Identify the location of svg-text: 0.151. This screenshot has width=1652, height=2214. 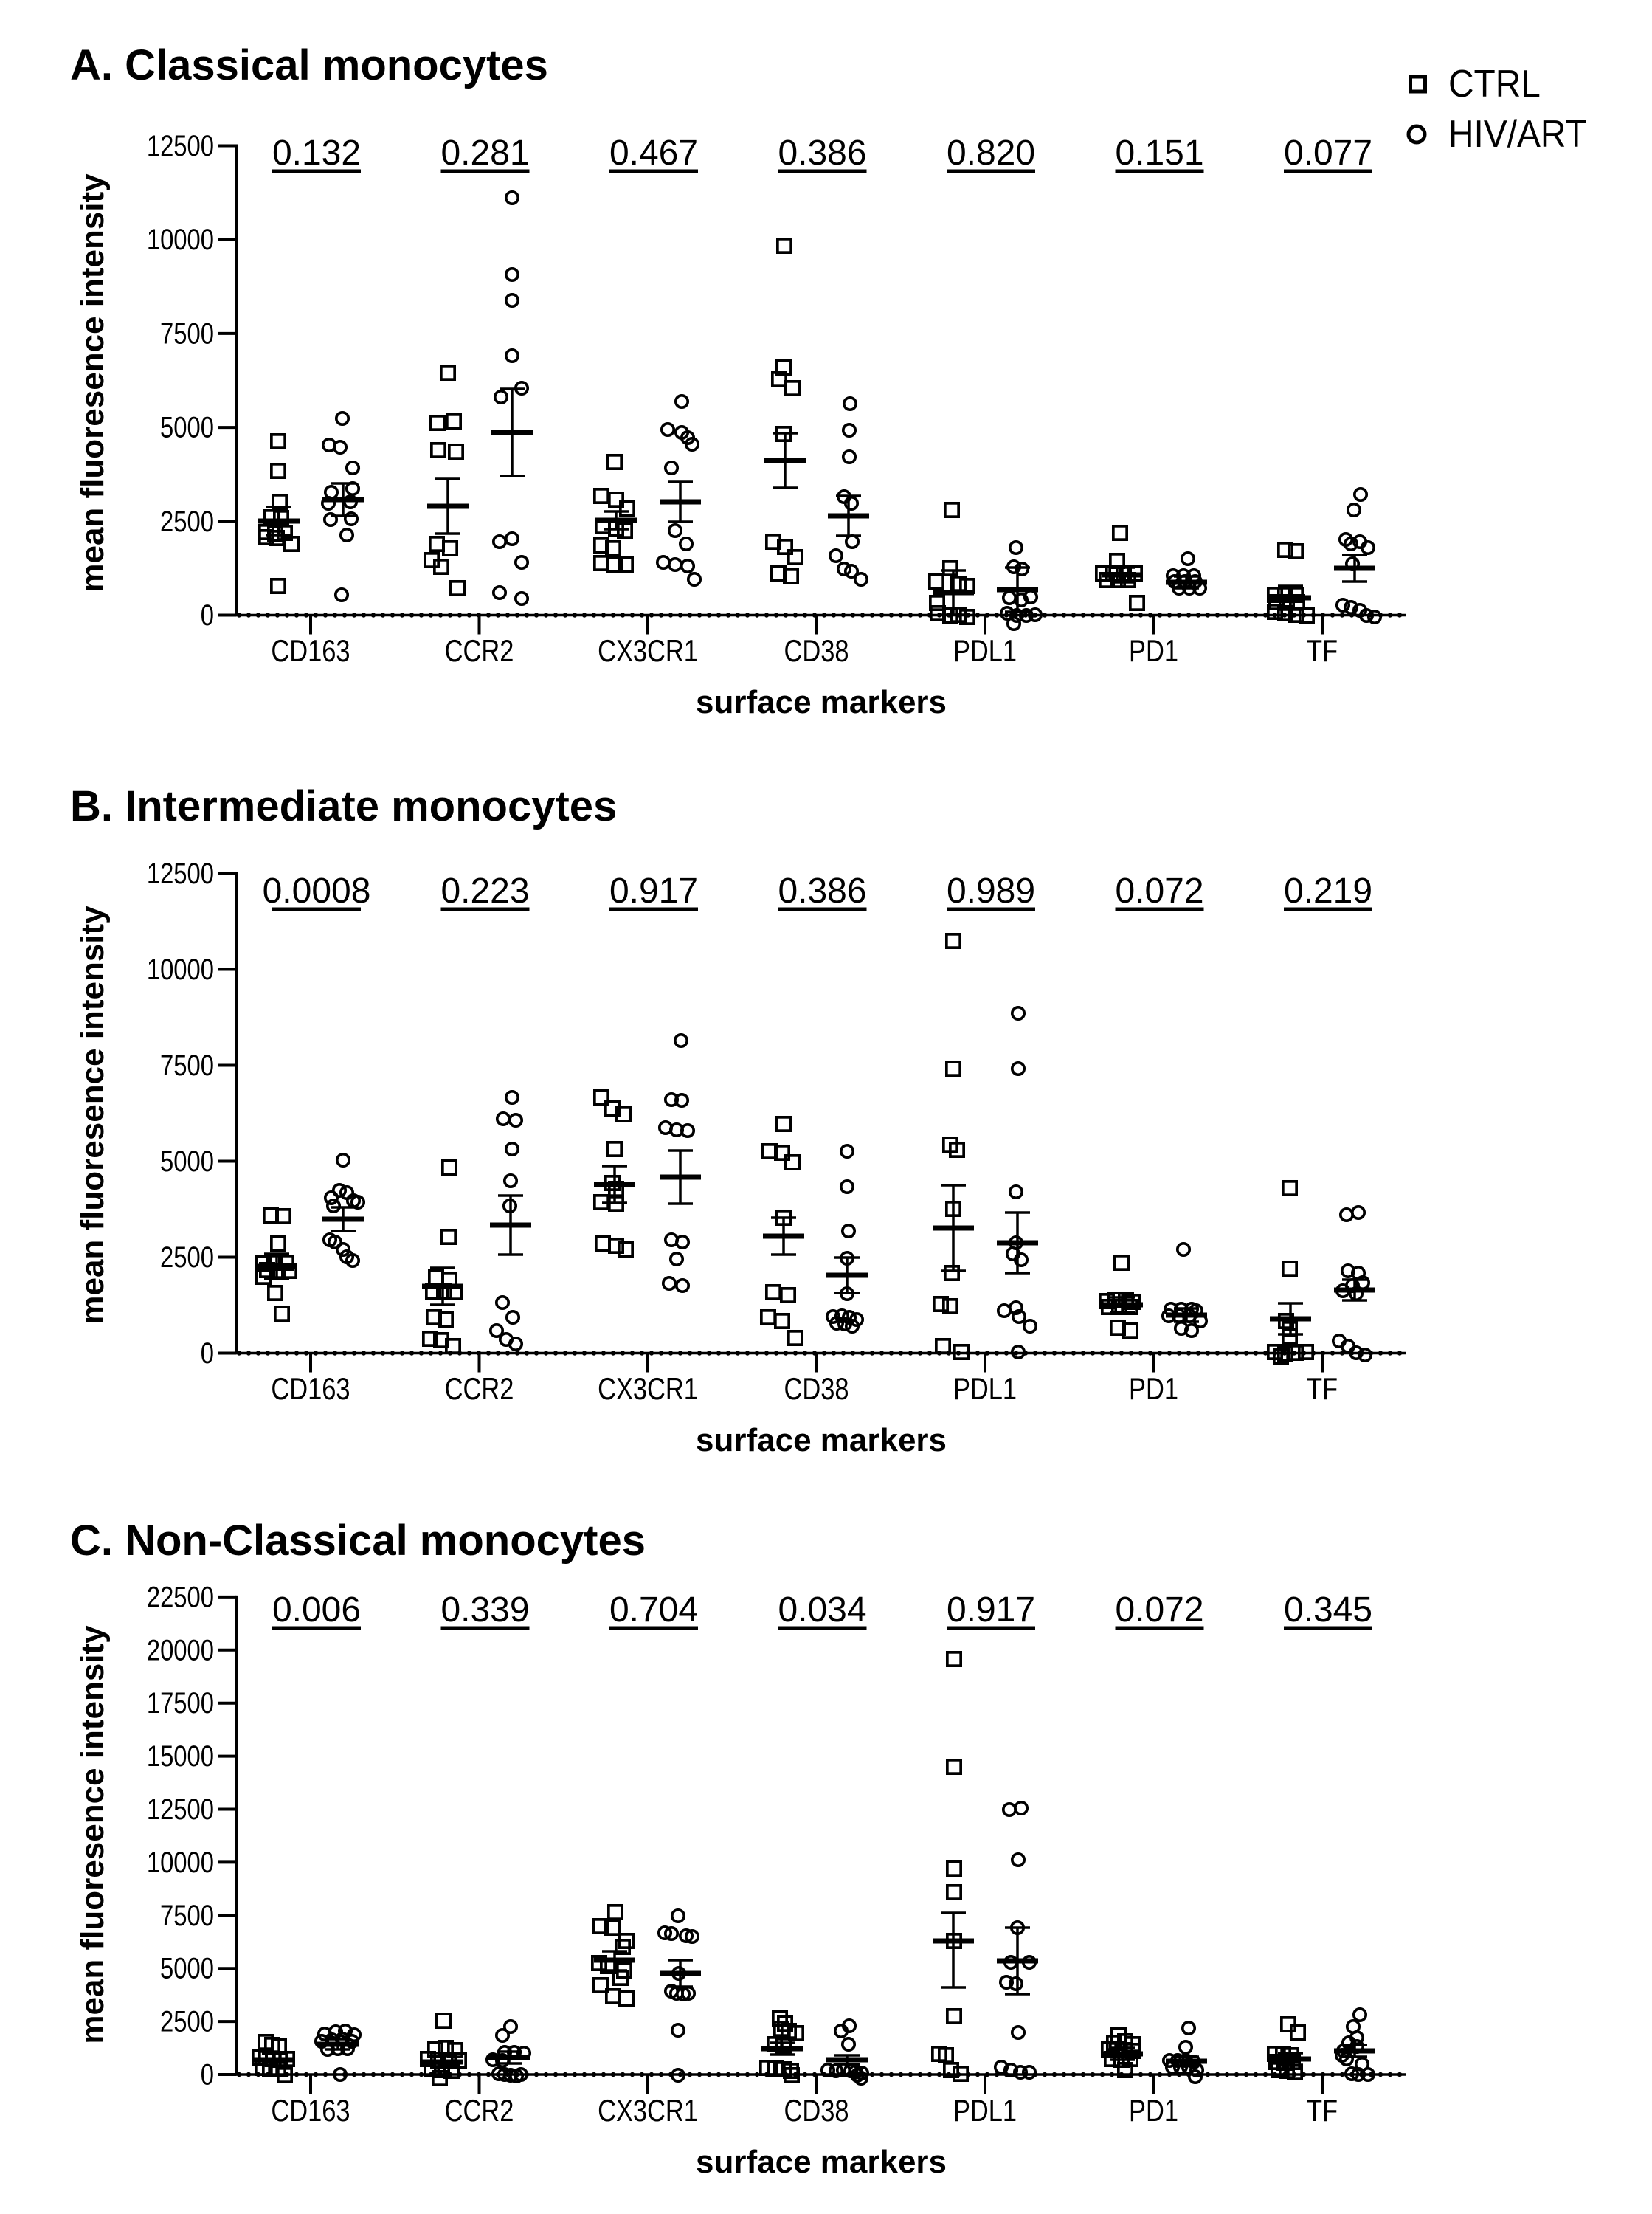
(1159, 153).